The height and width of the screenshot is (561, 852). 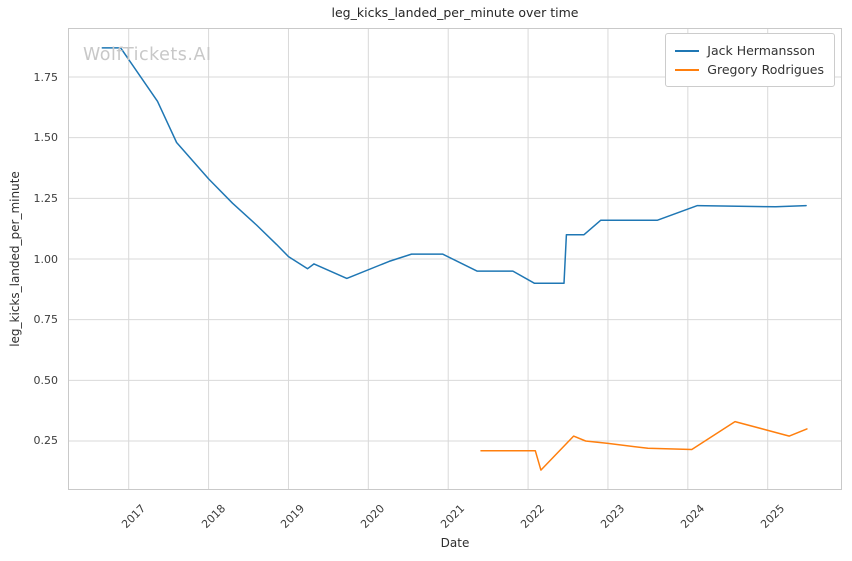 What do you see at coordinates (147, 55) in the screenshot?
I see `watermark: WolfTickets.AI` at bounding box center [147, 55].